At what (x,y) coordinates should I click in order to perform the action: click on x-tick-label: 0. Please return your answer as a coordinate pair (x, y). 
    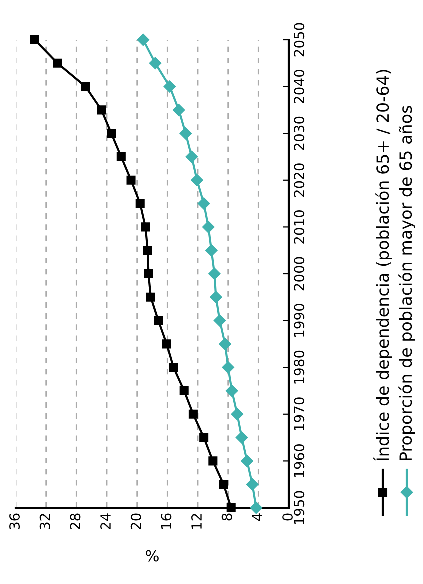
    Looking at the image, I should click on (288, 517).